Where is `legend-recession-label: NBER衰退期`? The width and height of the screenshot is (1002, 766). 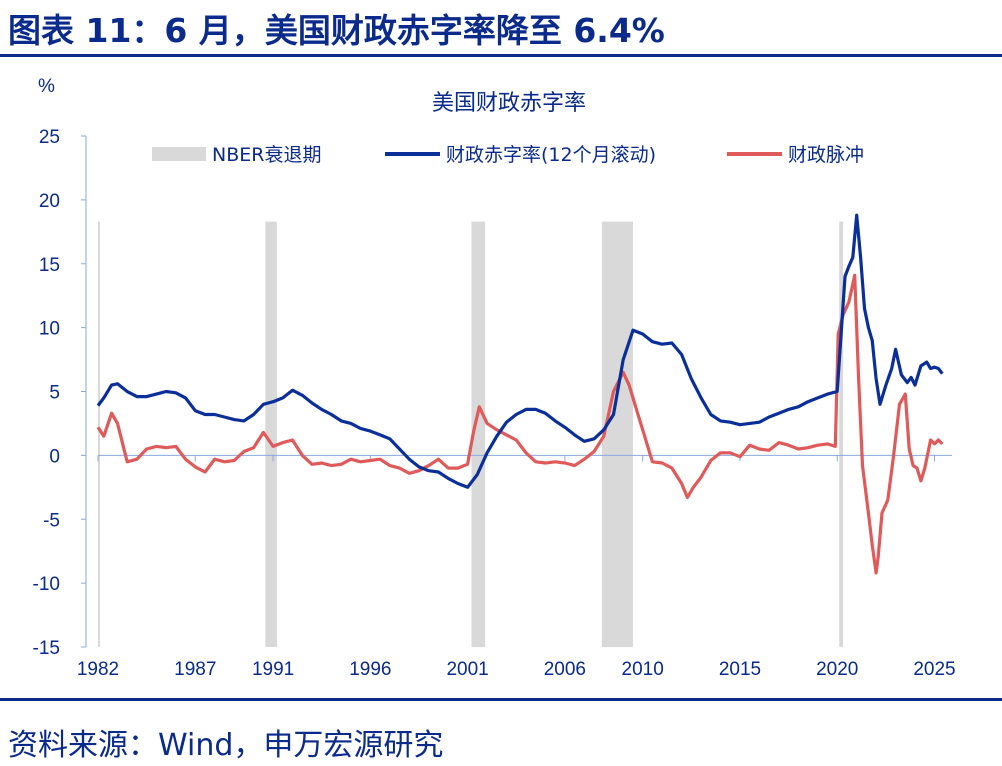 legend-recession-label: NBER衰退期 is located at coordinates (266, 155).